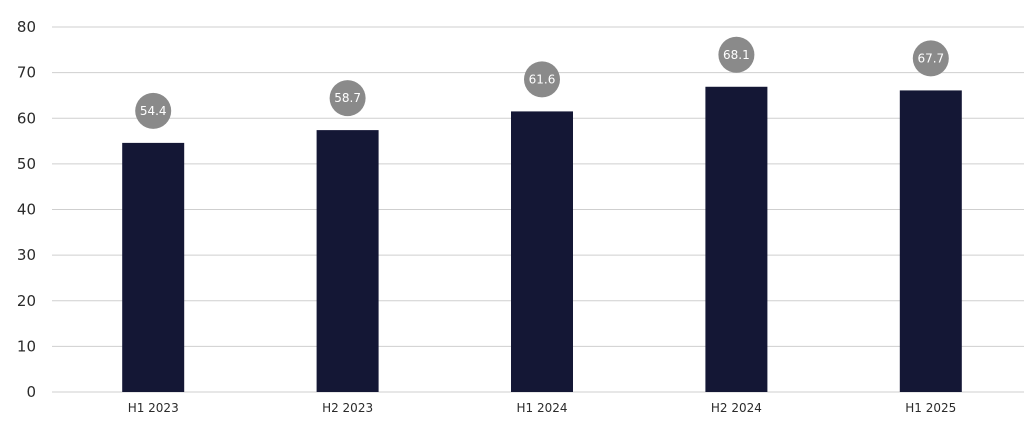  I want to click on data-label: 67.7, so click(930, 58).